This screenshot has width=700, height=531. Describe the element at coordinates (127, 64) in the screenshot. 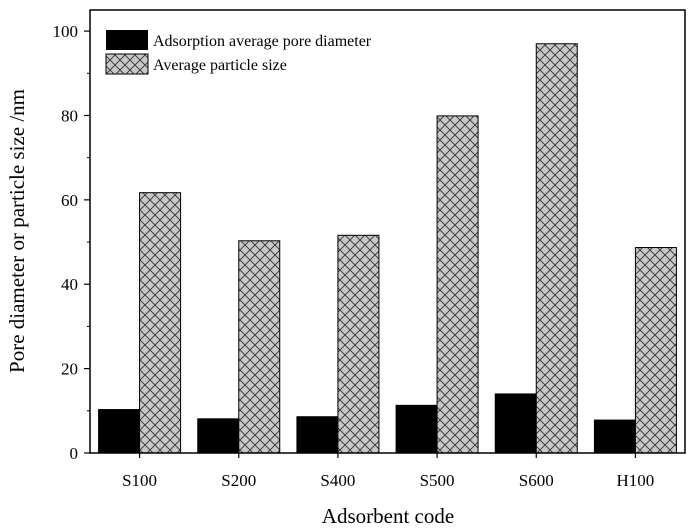

I see `legend-swatch-particle-size` at that location.